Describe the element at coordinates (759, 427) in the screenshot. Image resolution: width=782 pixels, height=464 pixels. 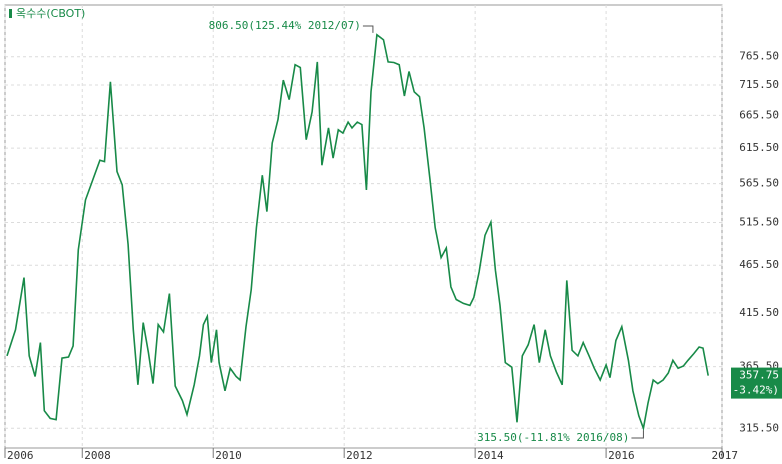
I see `y-tick-label: 315.50` at that location.